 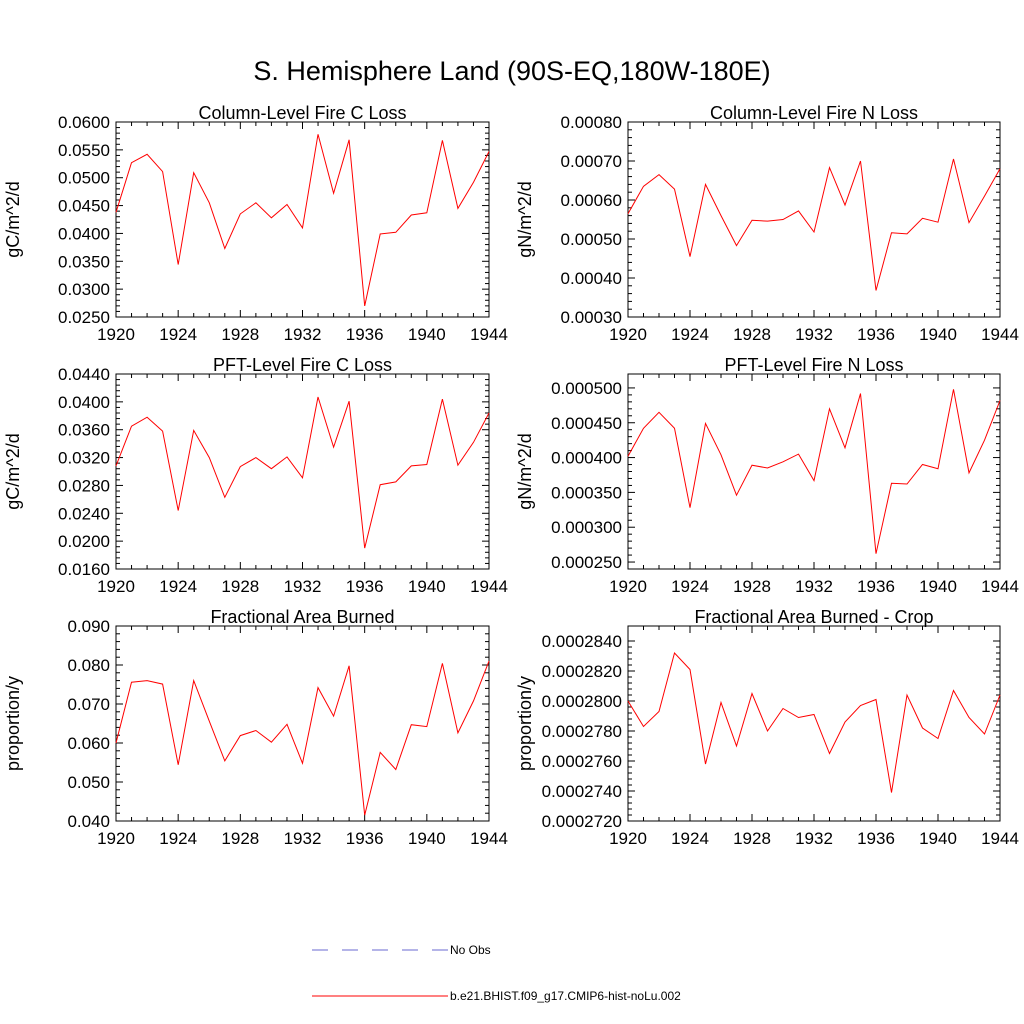 I want to click on y-tick-label: 0.0500, so click(x=84, y=178).